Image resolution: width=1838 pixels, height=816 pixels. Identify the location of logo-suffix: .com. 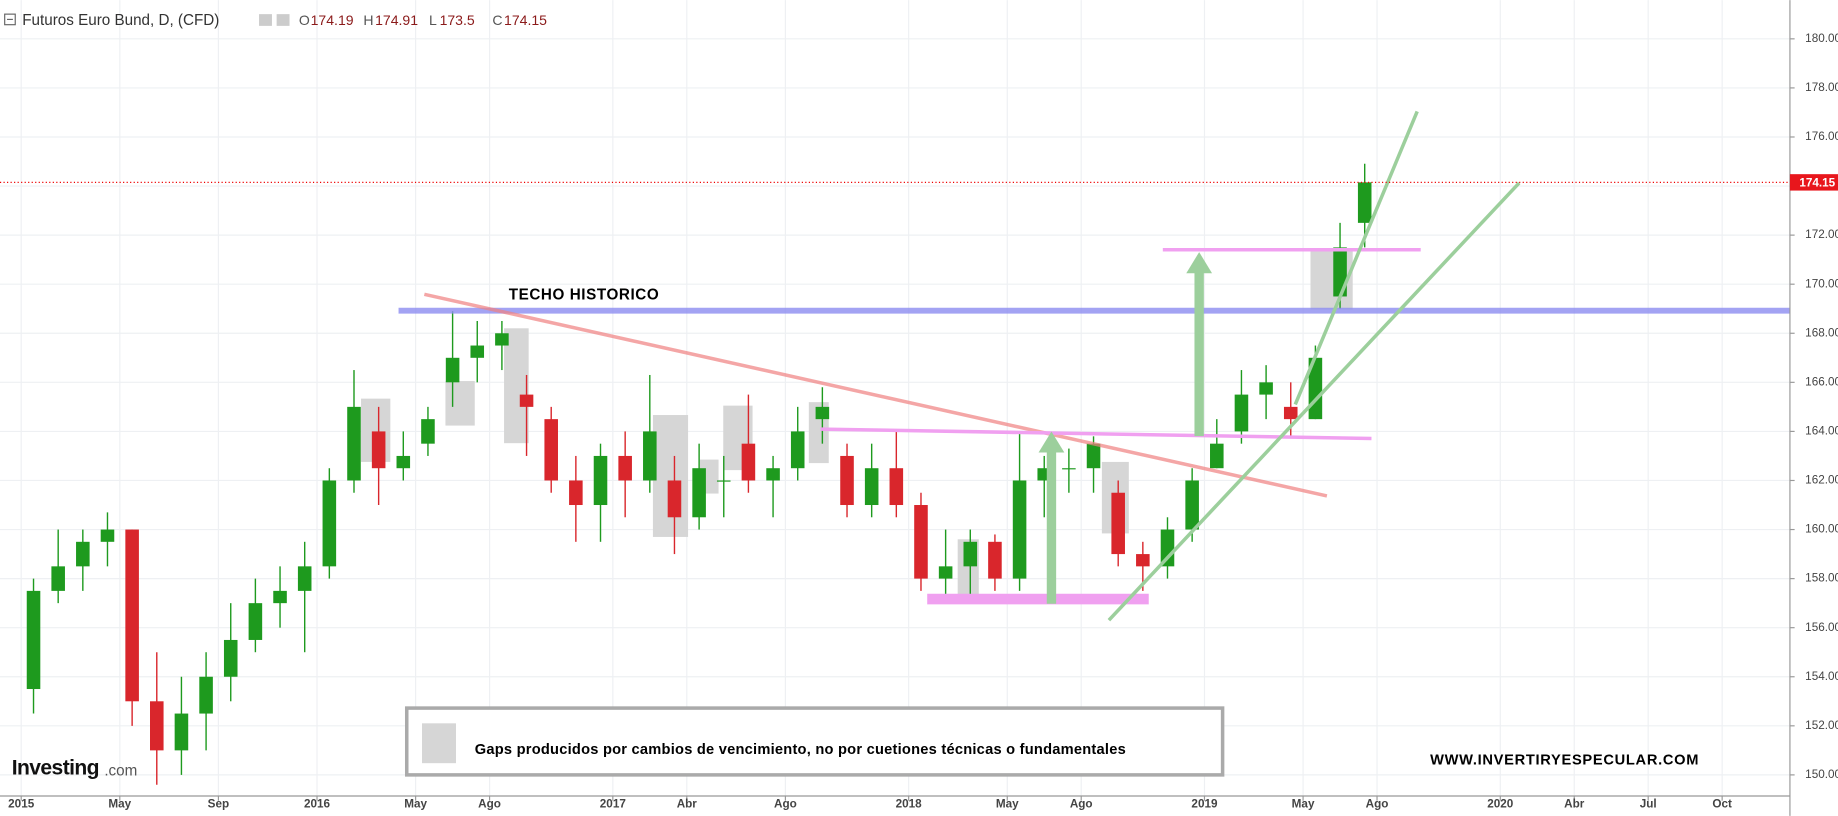
(120, 770).